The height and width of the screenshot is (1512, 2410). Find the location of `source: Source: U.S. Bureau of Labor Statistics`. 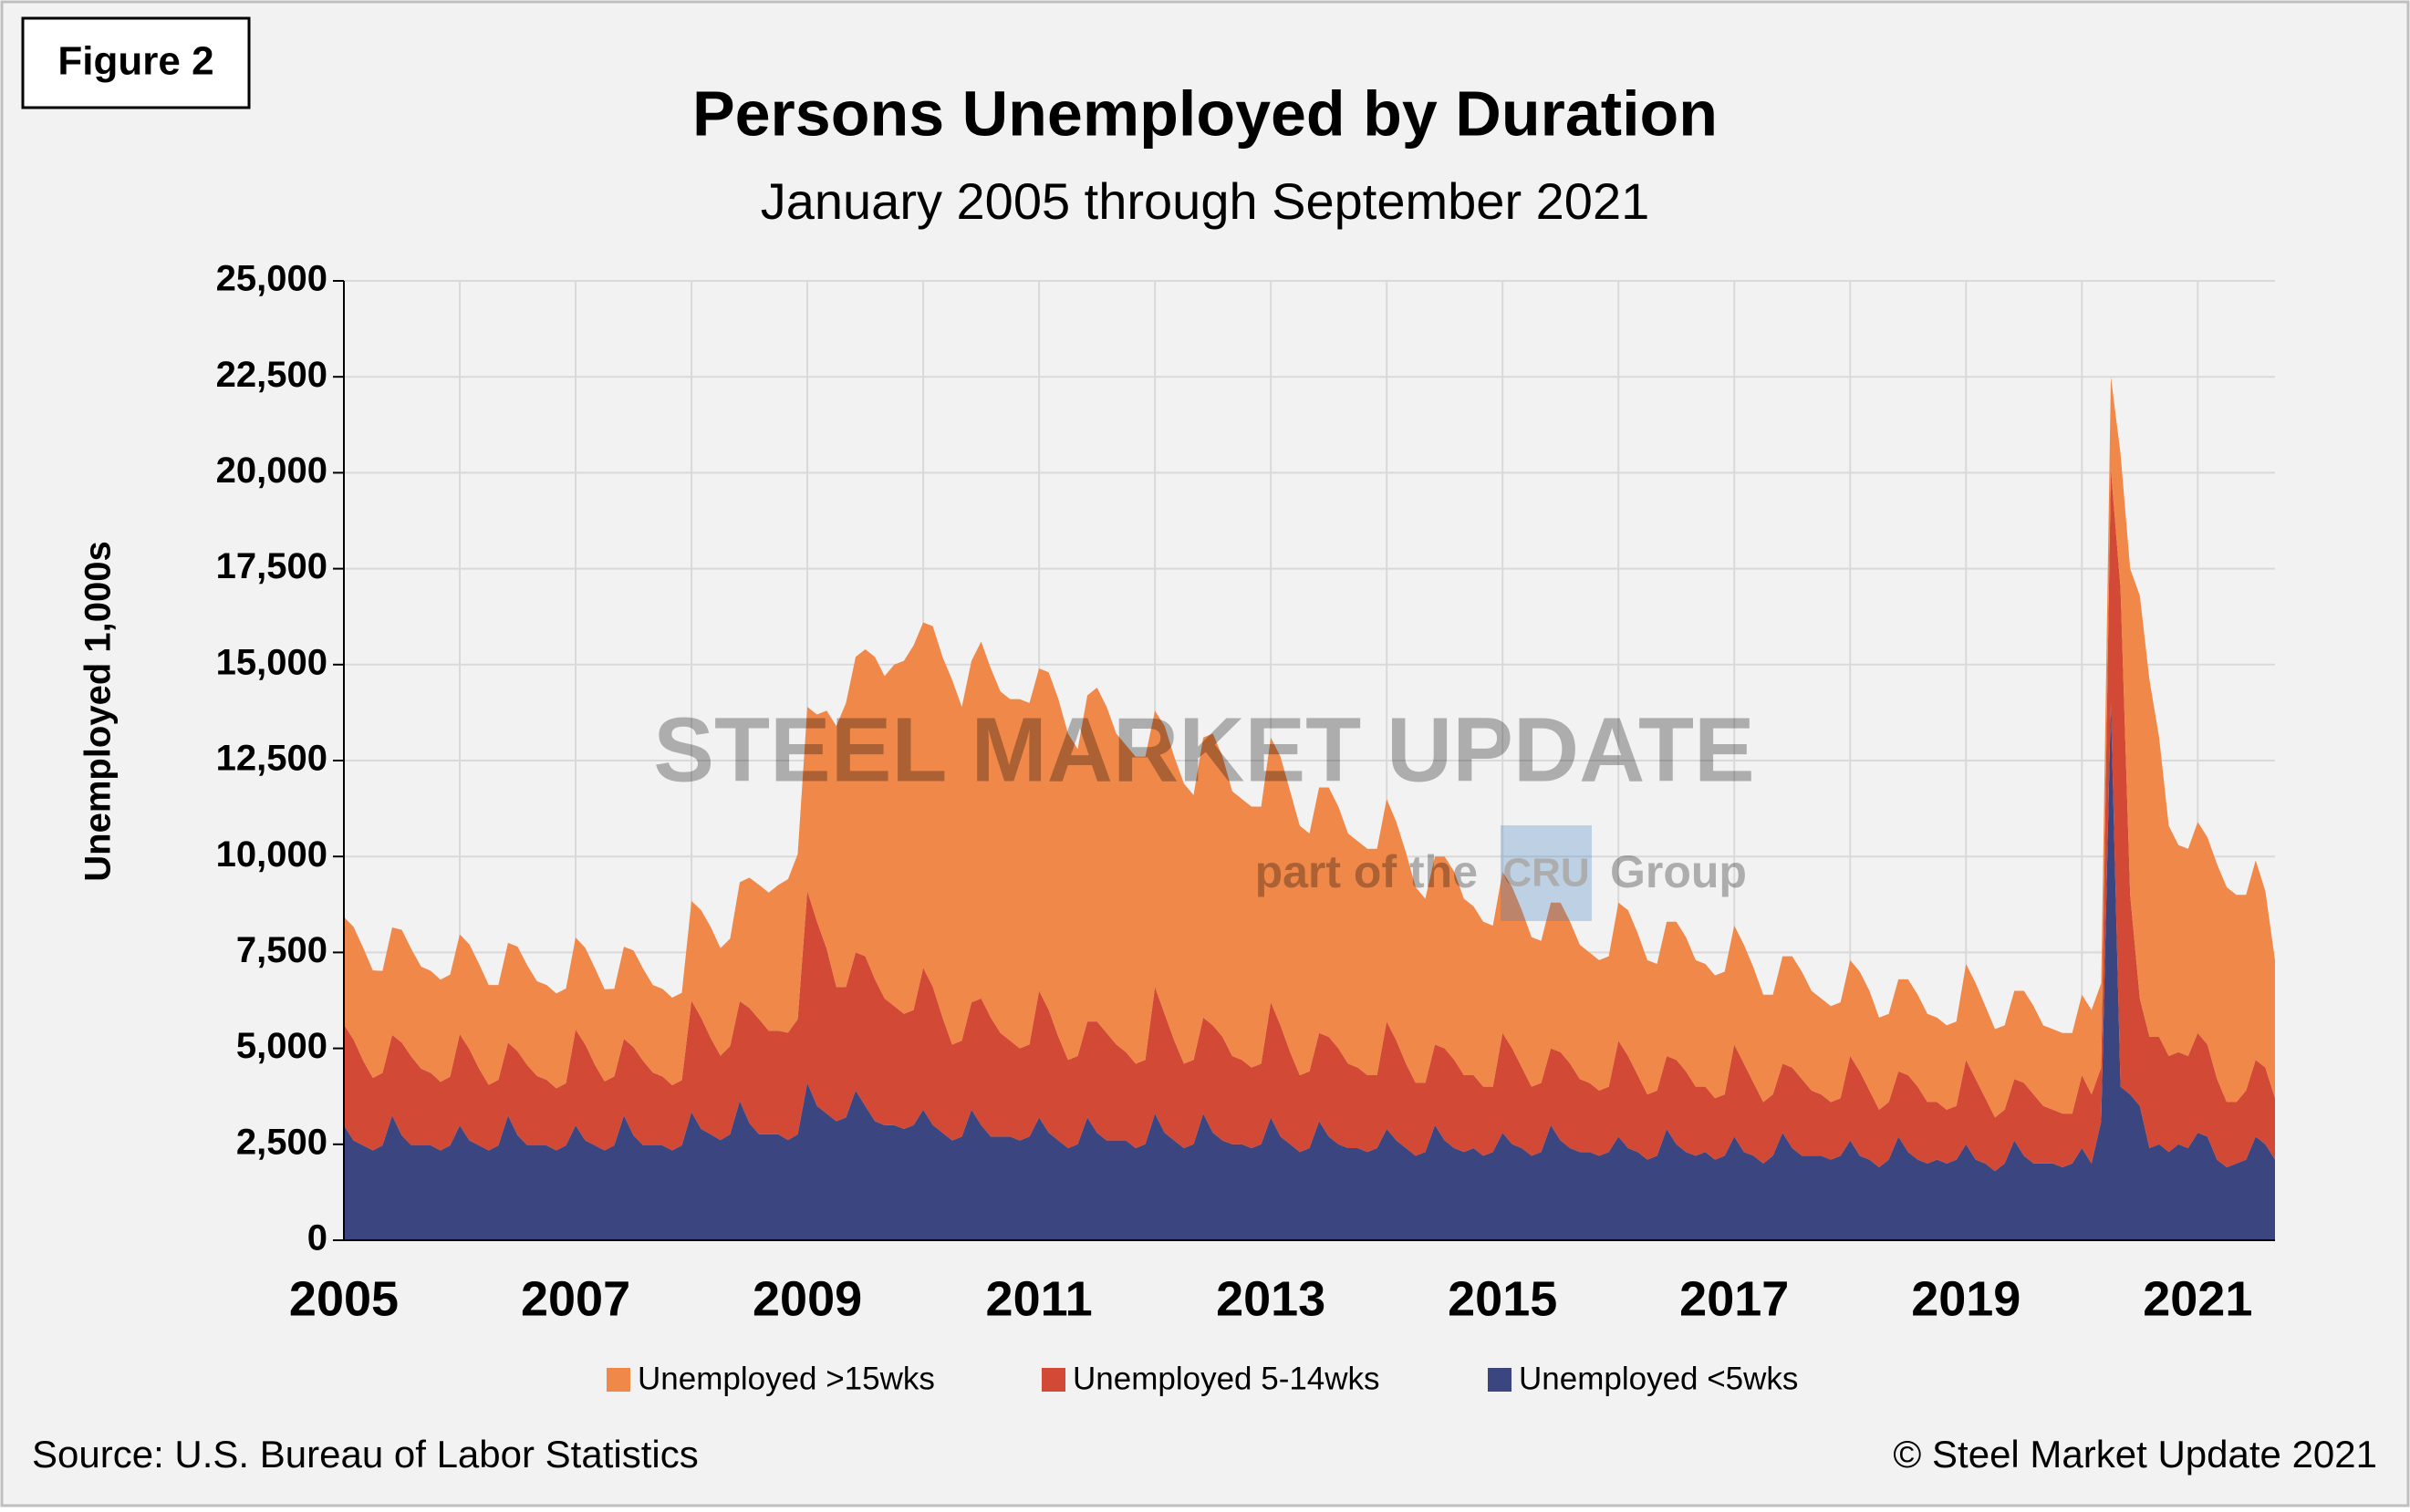

source: Source: U.S. Bureau of Labor Statistics is located at coordinates (365, 1454).